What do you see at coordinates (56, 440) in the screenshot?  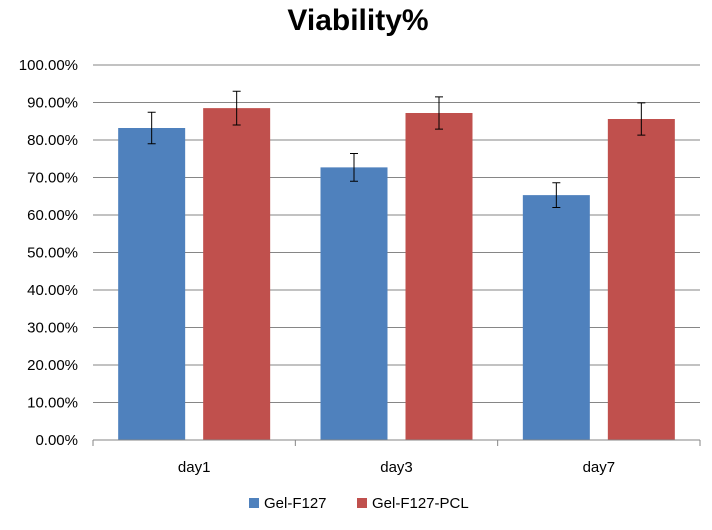 I see `y-tick-label: 0.00%` at bounding box center [56, 440].